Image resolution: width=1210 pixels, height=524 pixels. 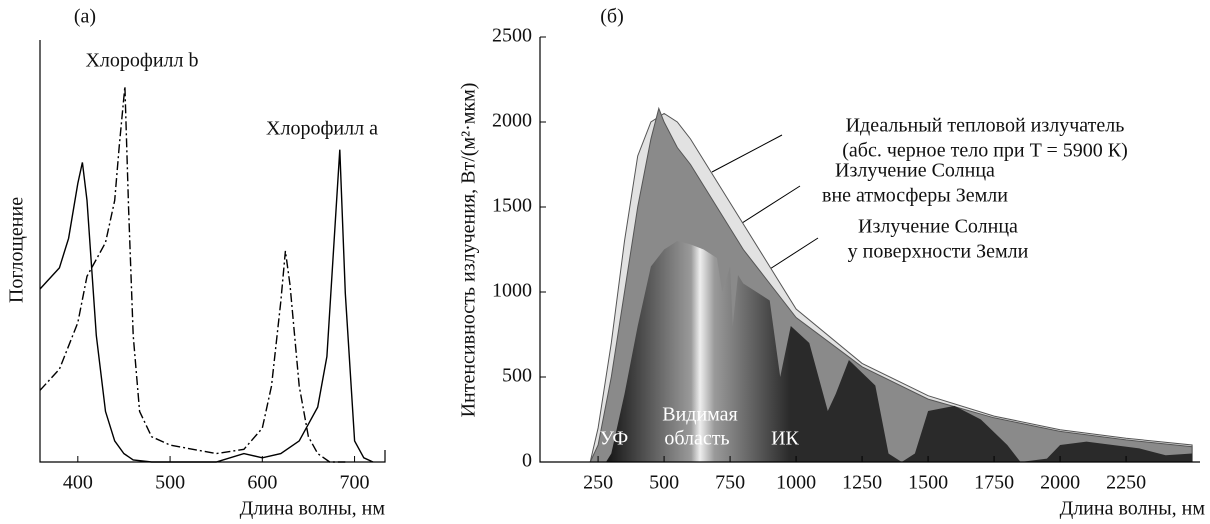 What do you see at coordinates (322, 129) in the screenshot?
I see `series-label: Хлорофилл a` at bounding box center [322, 129].